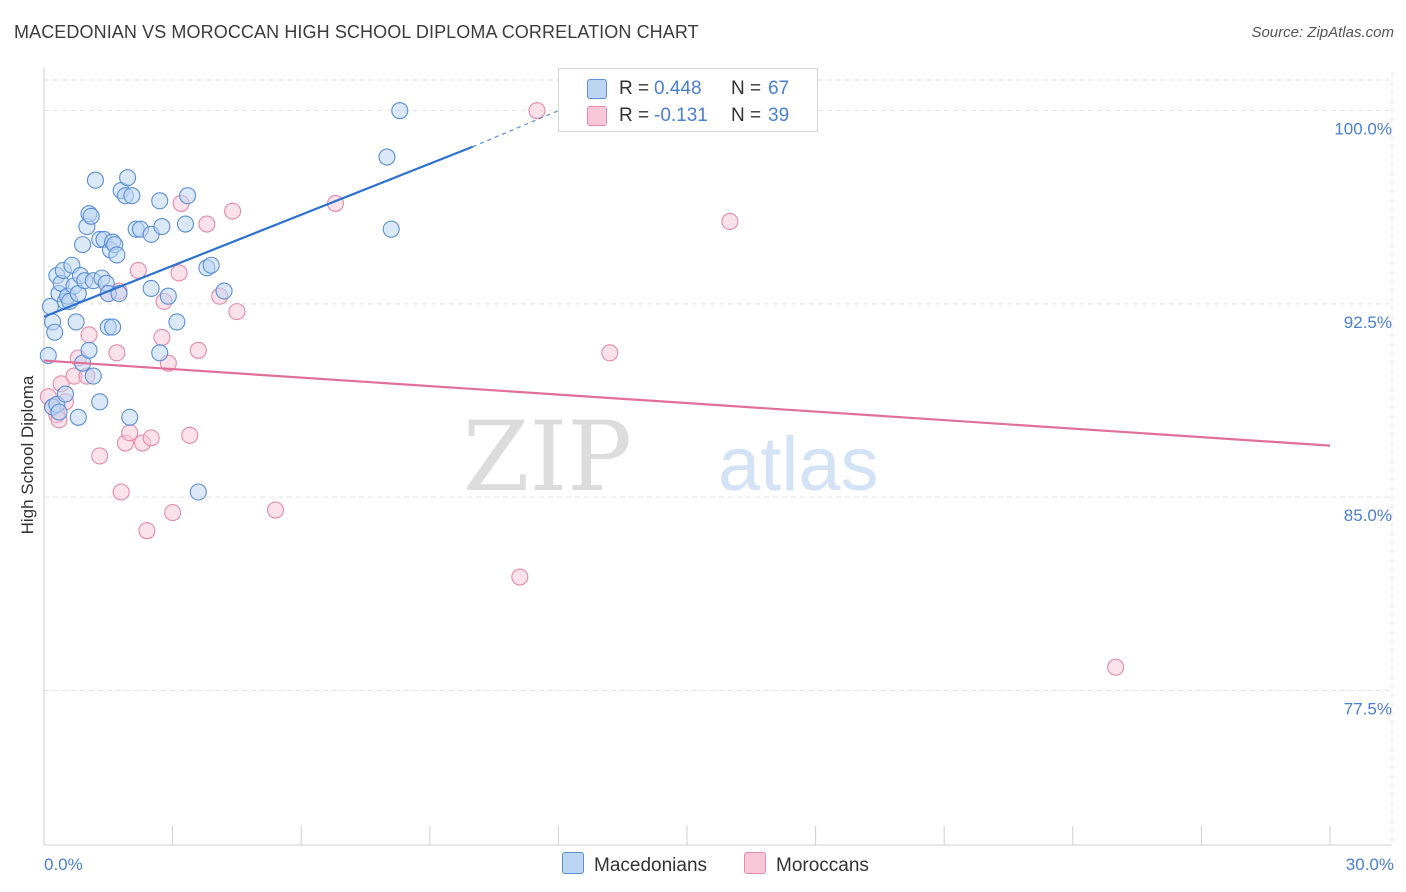 The width and height of the screenshot is (1406, 892). What do you see at coordinates (1368, 708) in the screenshot?
I see `y-tick-label: 77.5%` at bounding box center [1368, 708].